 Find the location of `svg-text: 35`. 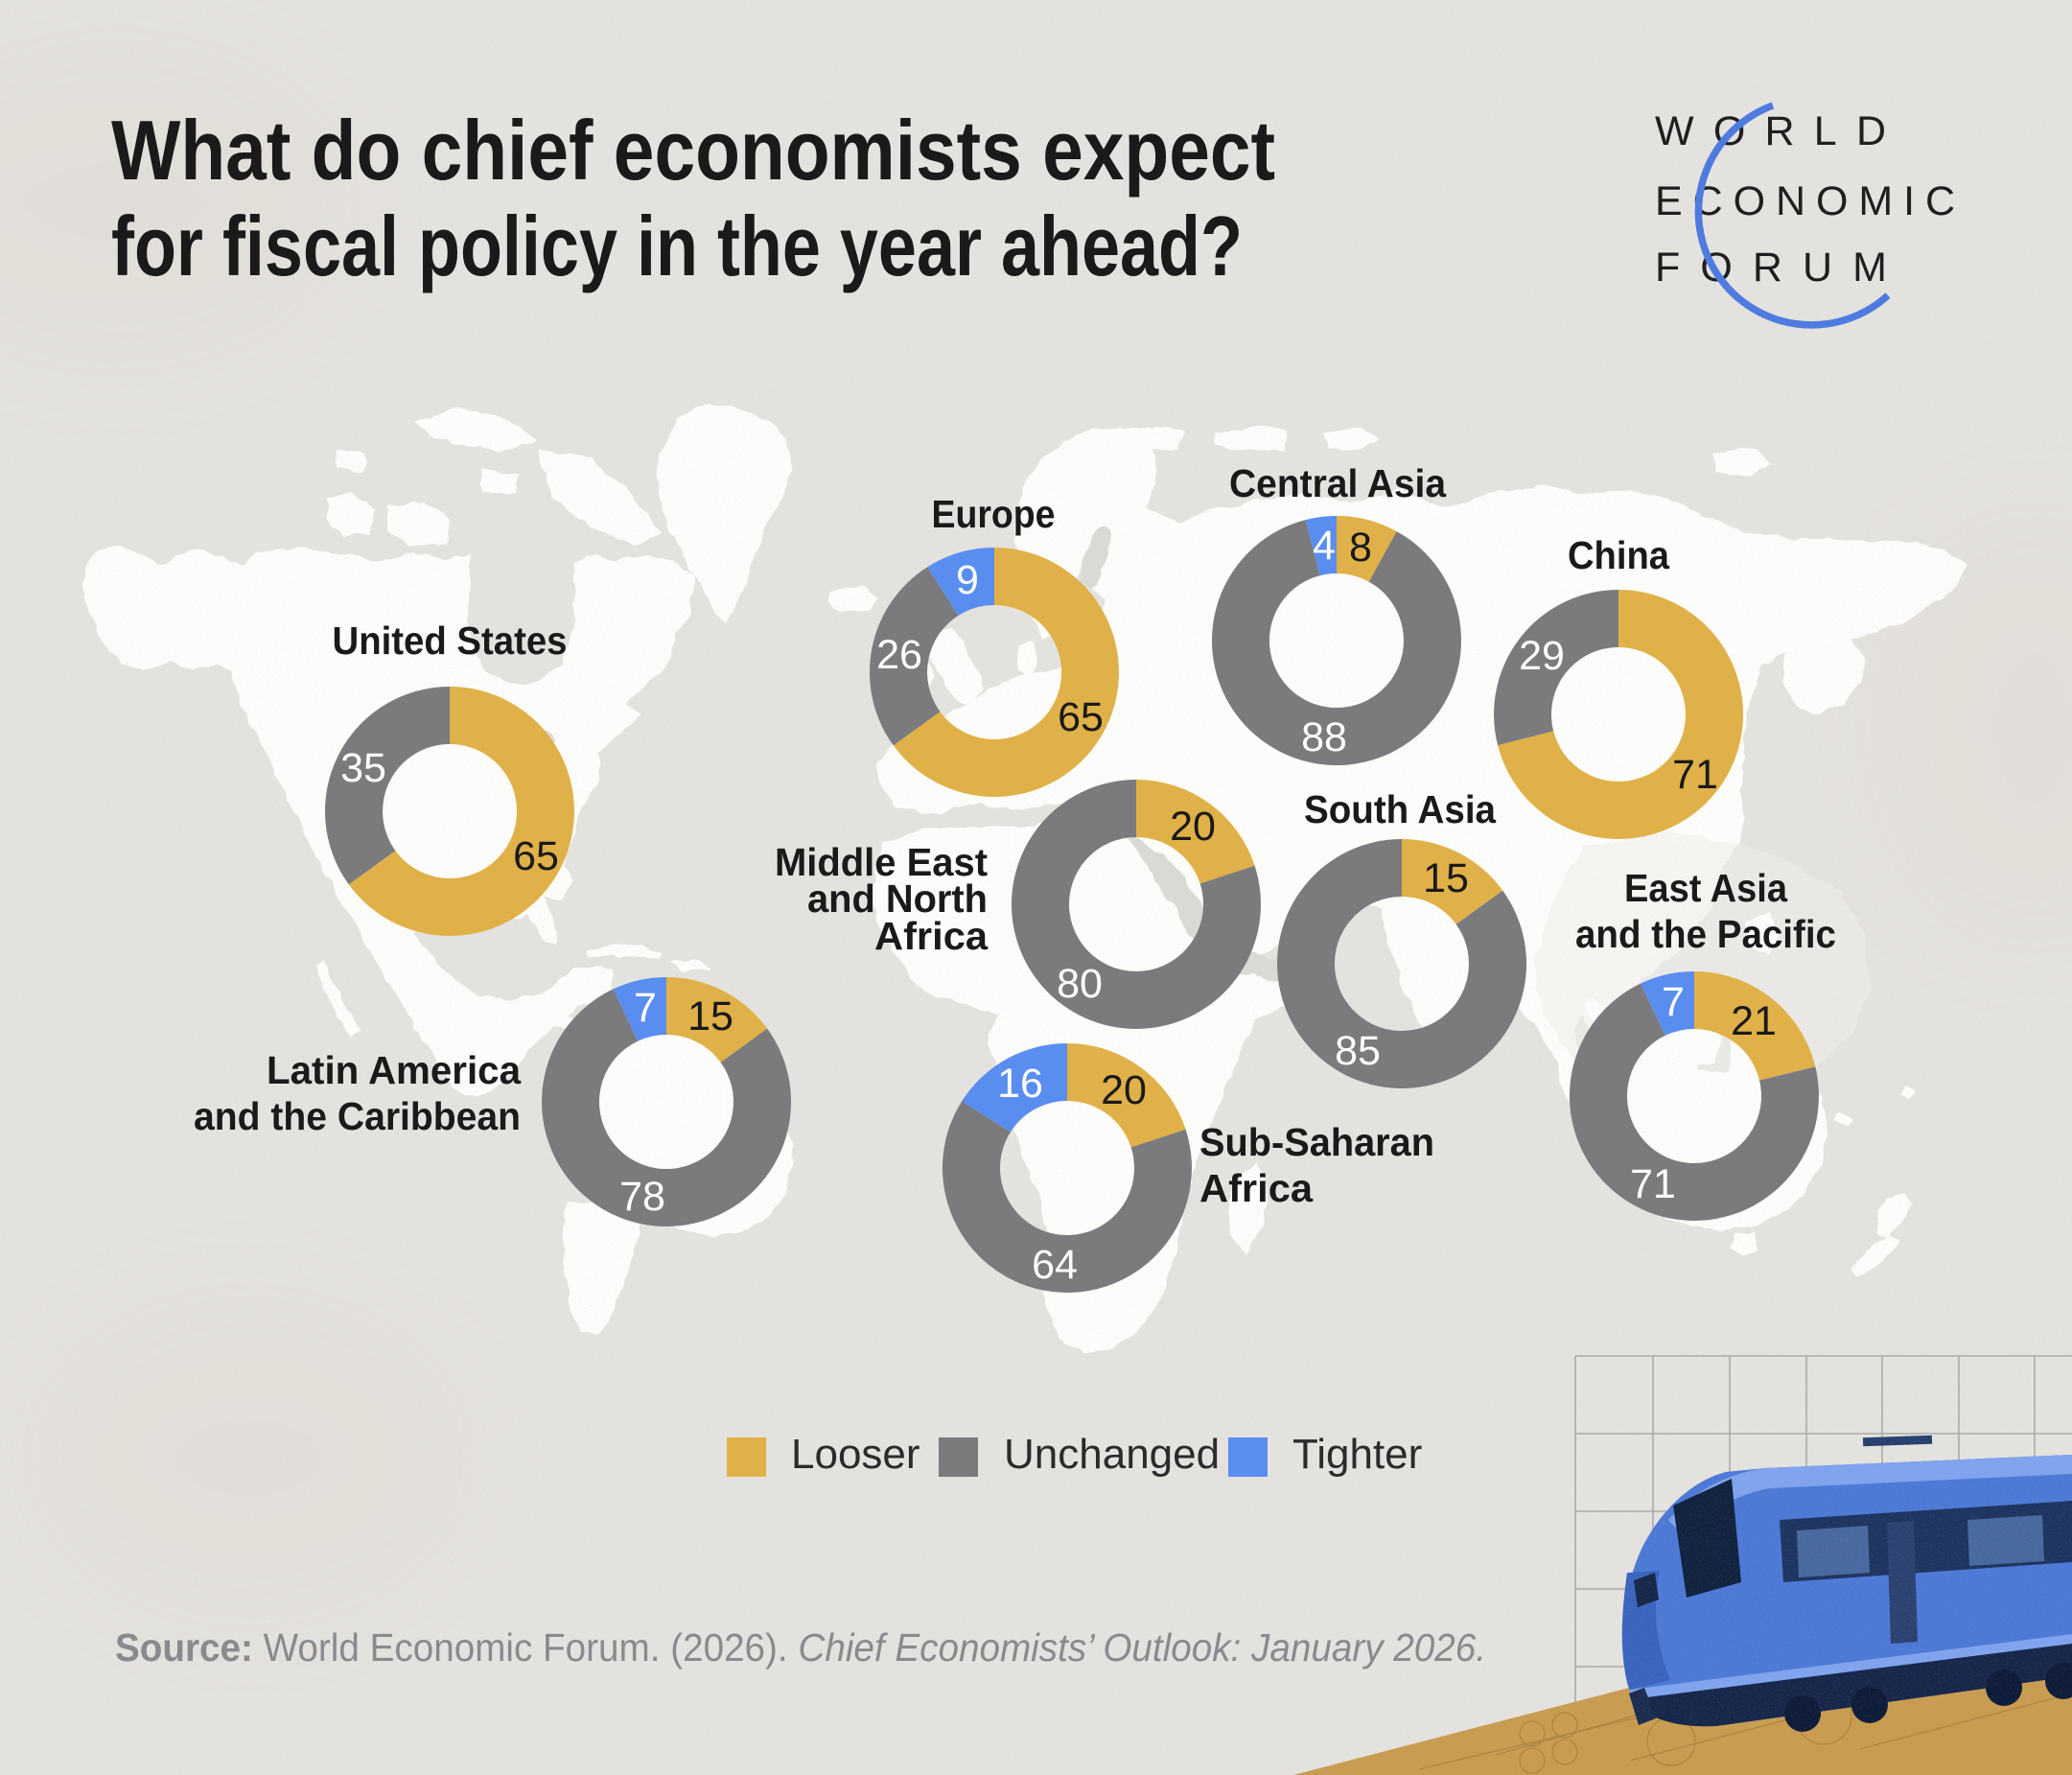

svg-text: 35 is located at coordinates (363, 768).